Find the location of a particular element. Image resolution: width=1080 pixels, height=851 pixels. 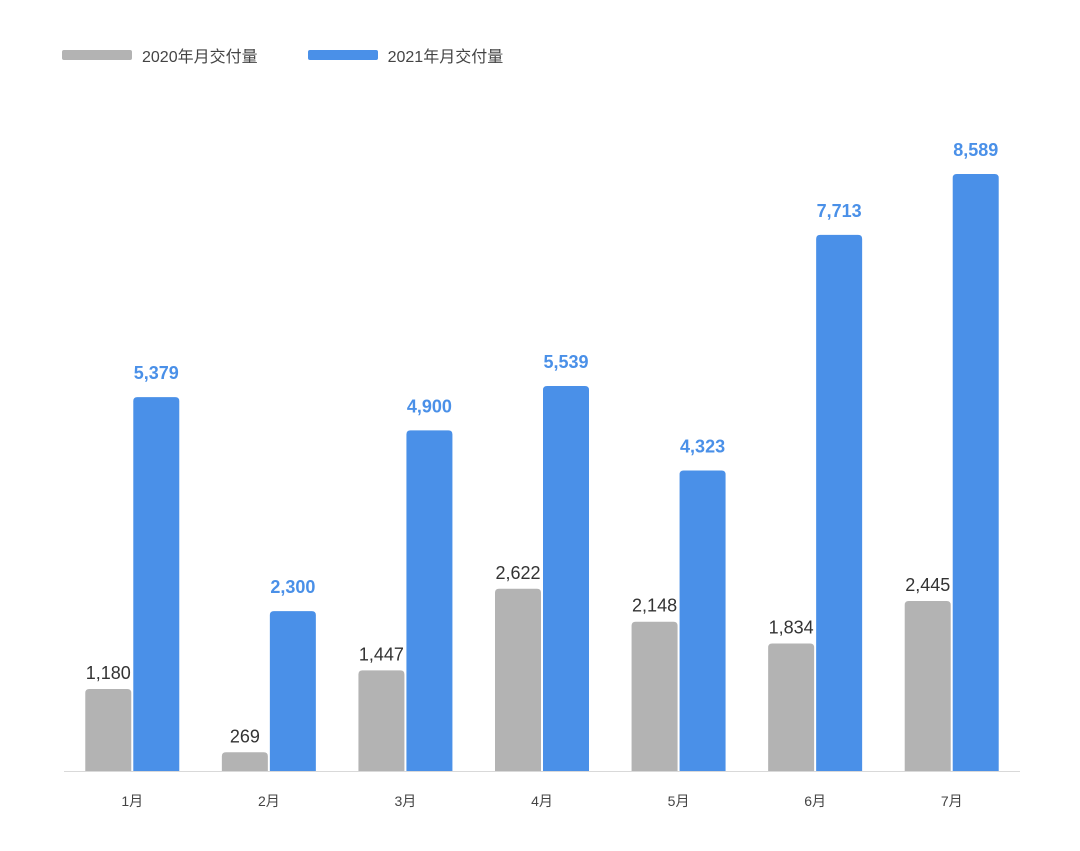

x-tick-label-7: 7月 is located at coordinates (952, 801).